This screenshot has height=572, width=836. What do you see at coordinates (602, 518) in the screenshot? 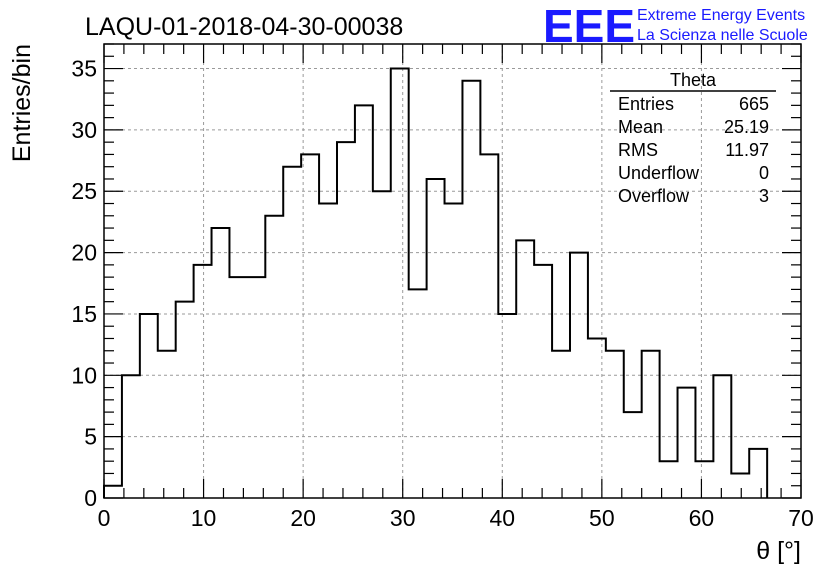
I see `x-tick-label: 50` at bounding box center [602, 518].